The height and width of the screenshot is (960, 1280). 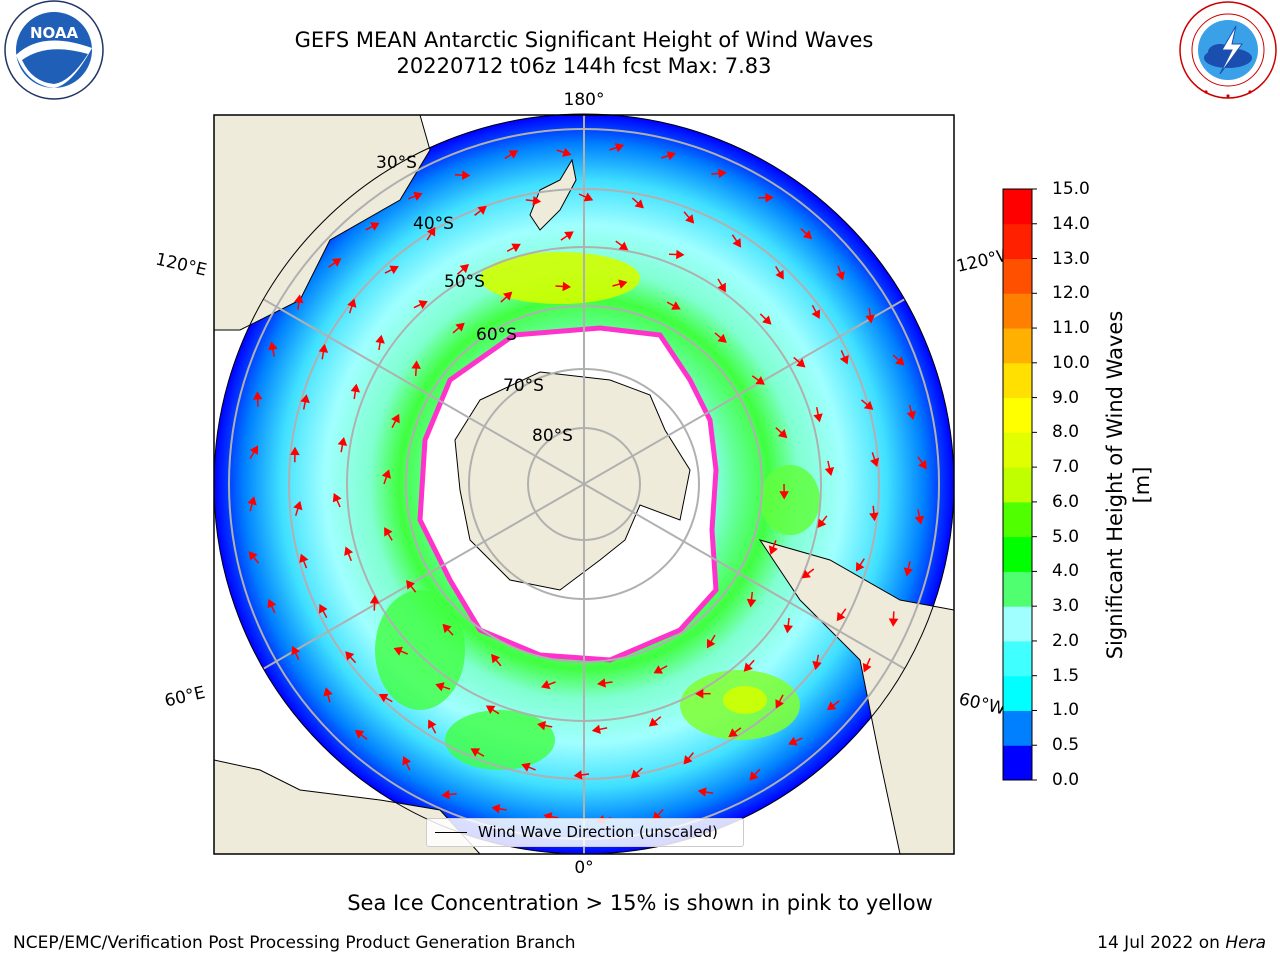 What do you see at coordinates (552, 436) in the screenshot?
I see `lat-label-80s: 80°S` at bounding box center [552, 436].